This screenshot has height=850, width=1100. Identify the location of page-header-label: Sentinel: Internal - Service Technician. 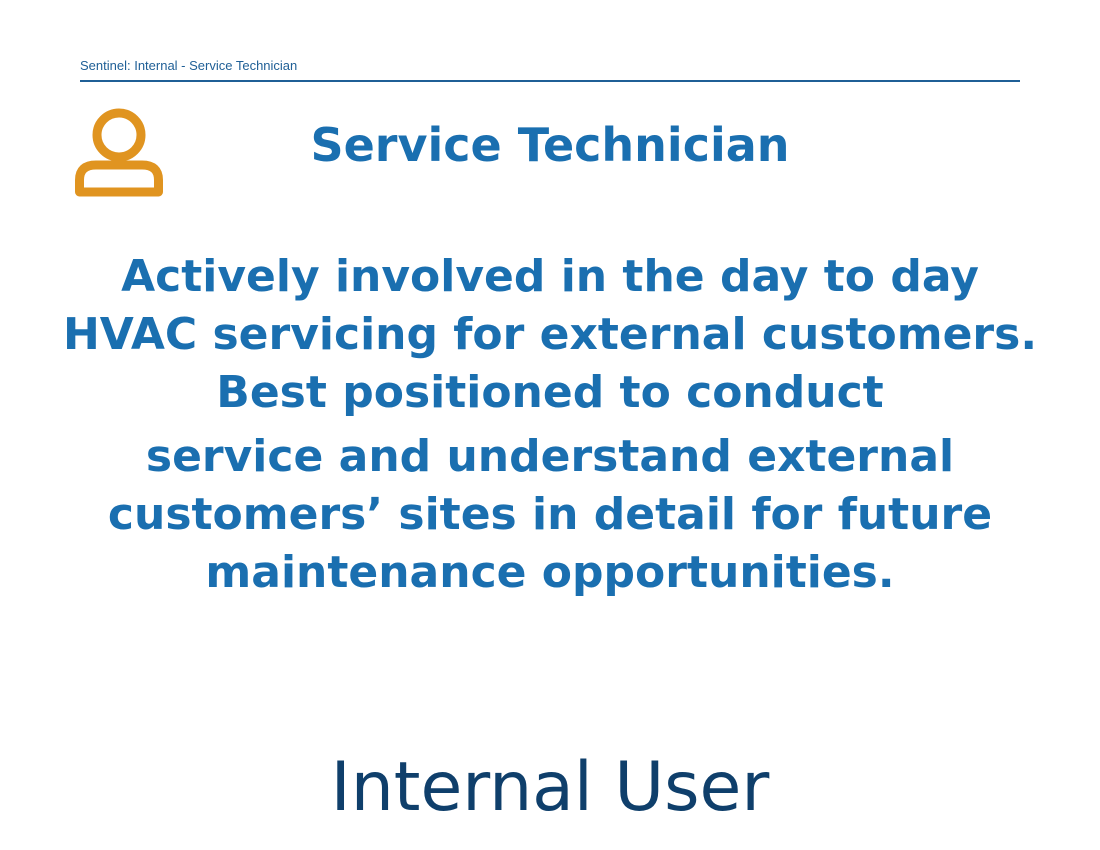
(189, 65).